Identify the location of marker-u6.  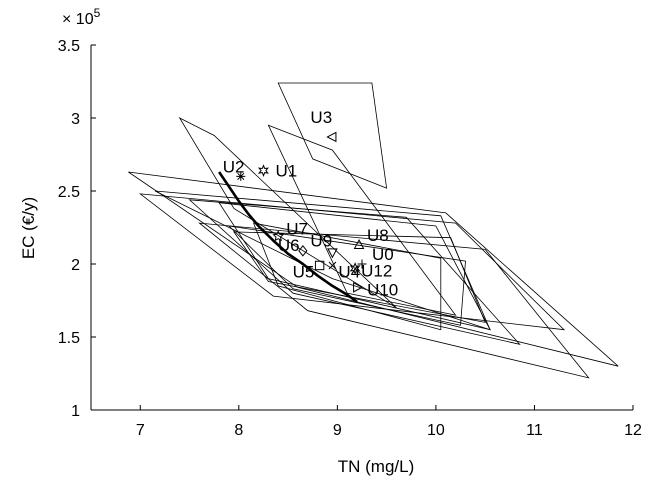
(303, 251).